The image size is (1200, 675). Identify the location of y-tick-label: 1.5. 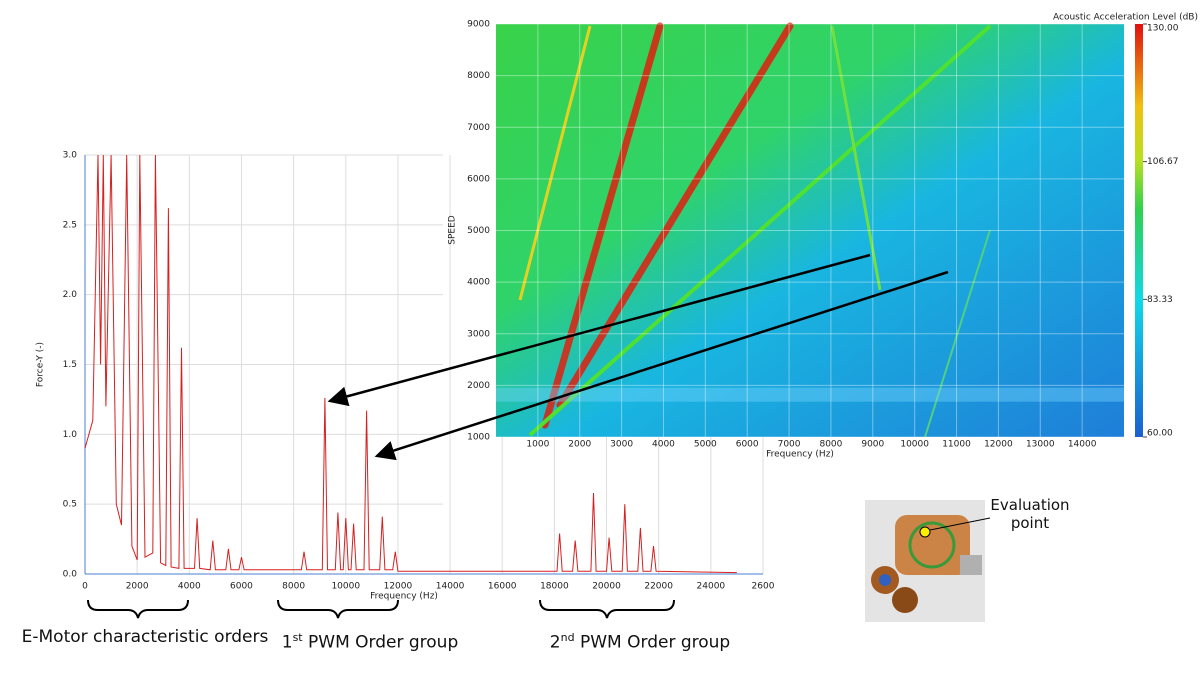
(70, 365).